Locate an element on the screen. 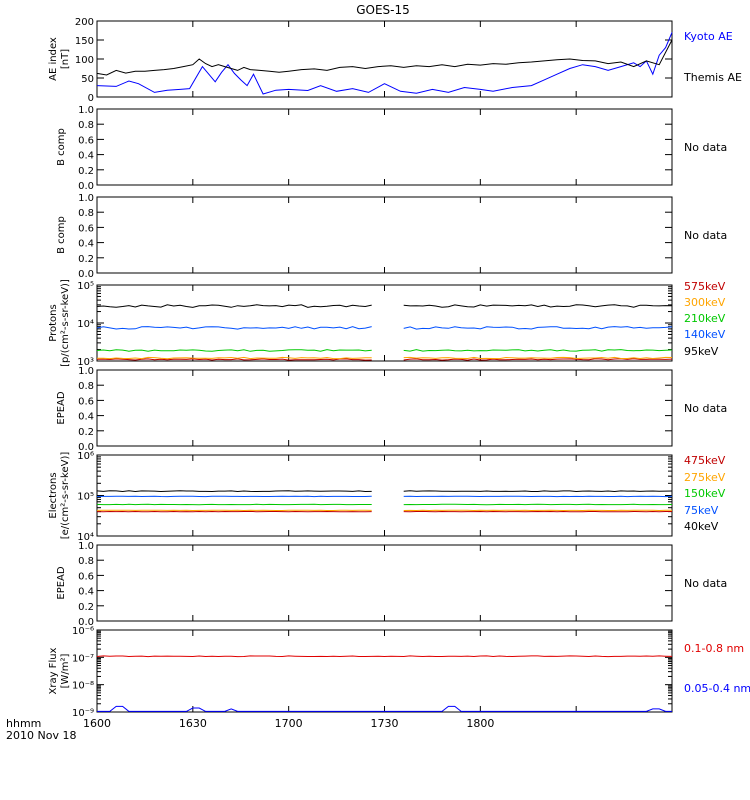 The width and height of the screenshot is (750, 800). series-line-575kev is located at coordinates (384, 359).